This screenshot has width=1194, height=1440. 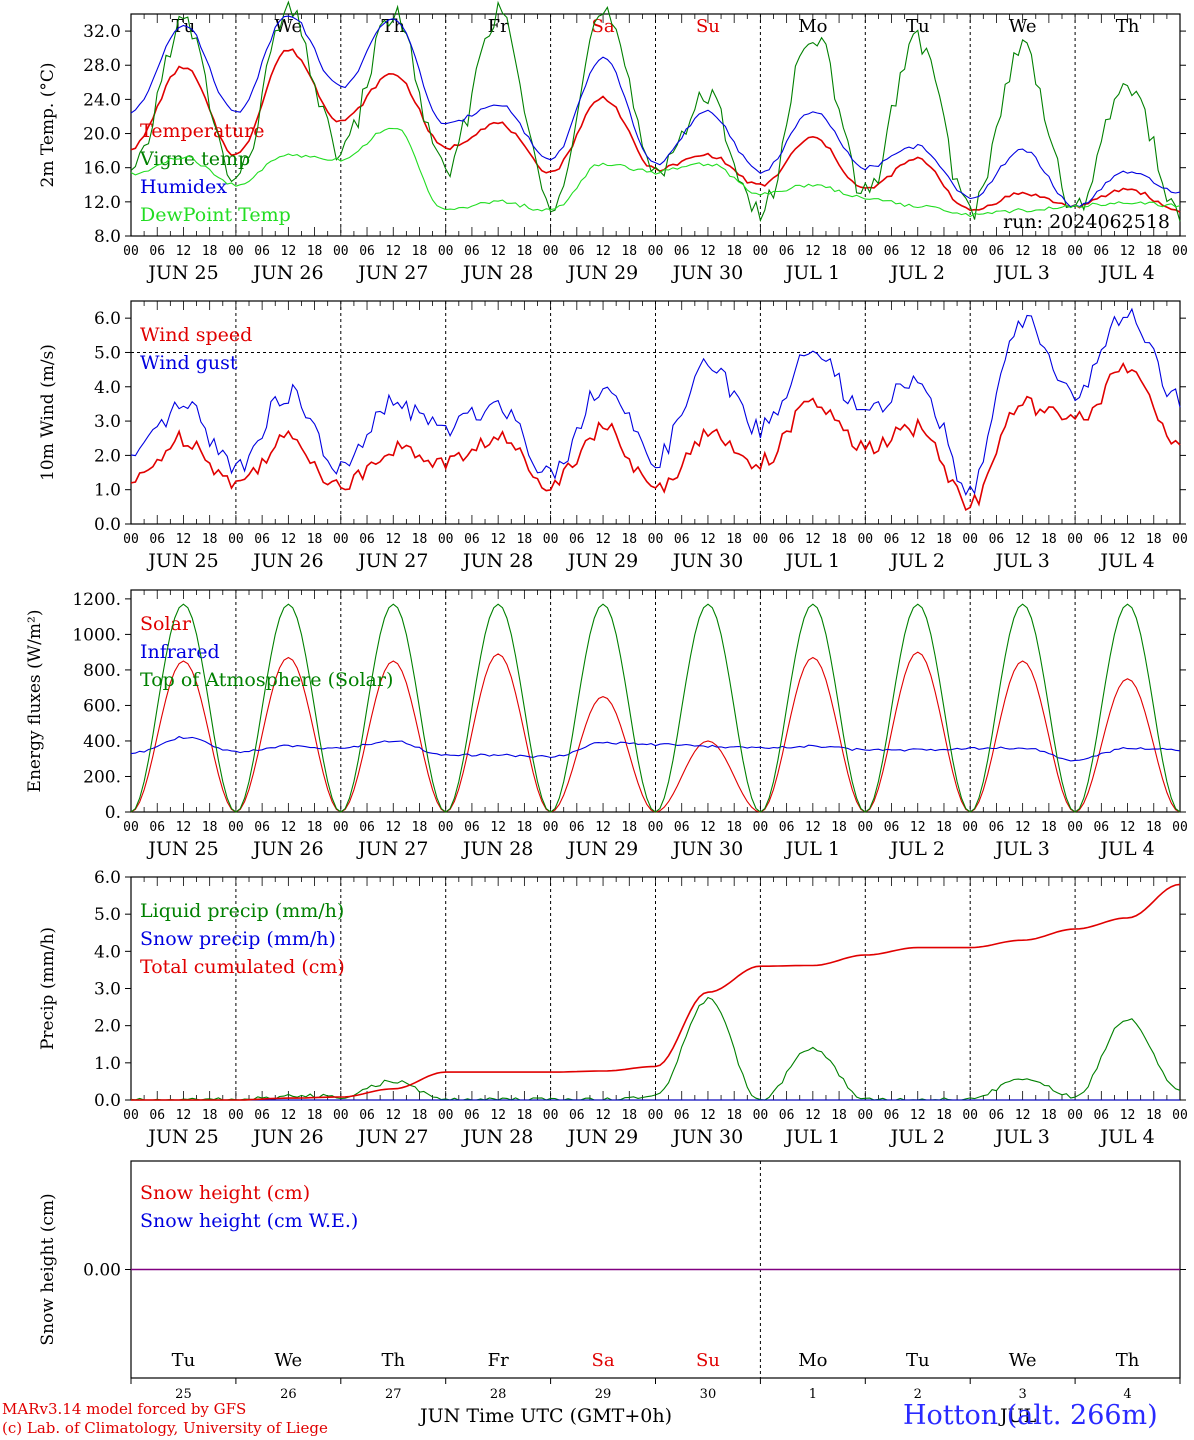 I want to click on weekday-label: Th, so click(x=1128, y=26).